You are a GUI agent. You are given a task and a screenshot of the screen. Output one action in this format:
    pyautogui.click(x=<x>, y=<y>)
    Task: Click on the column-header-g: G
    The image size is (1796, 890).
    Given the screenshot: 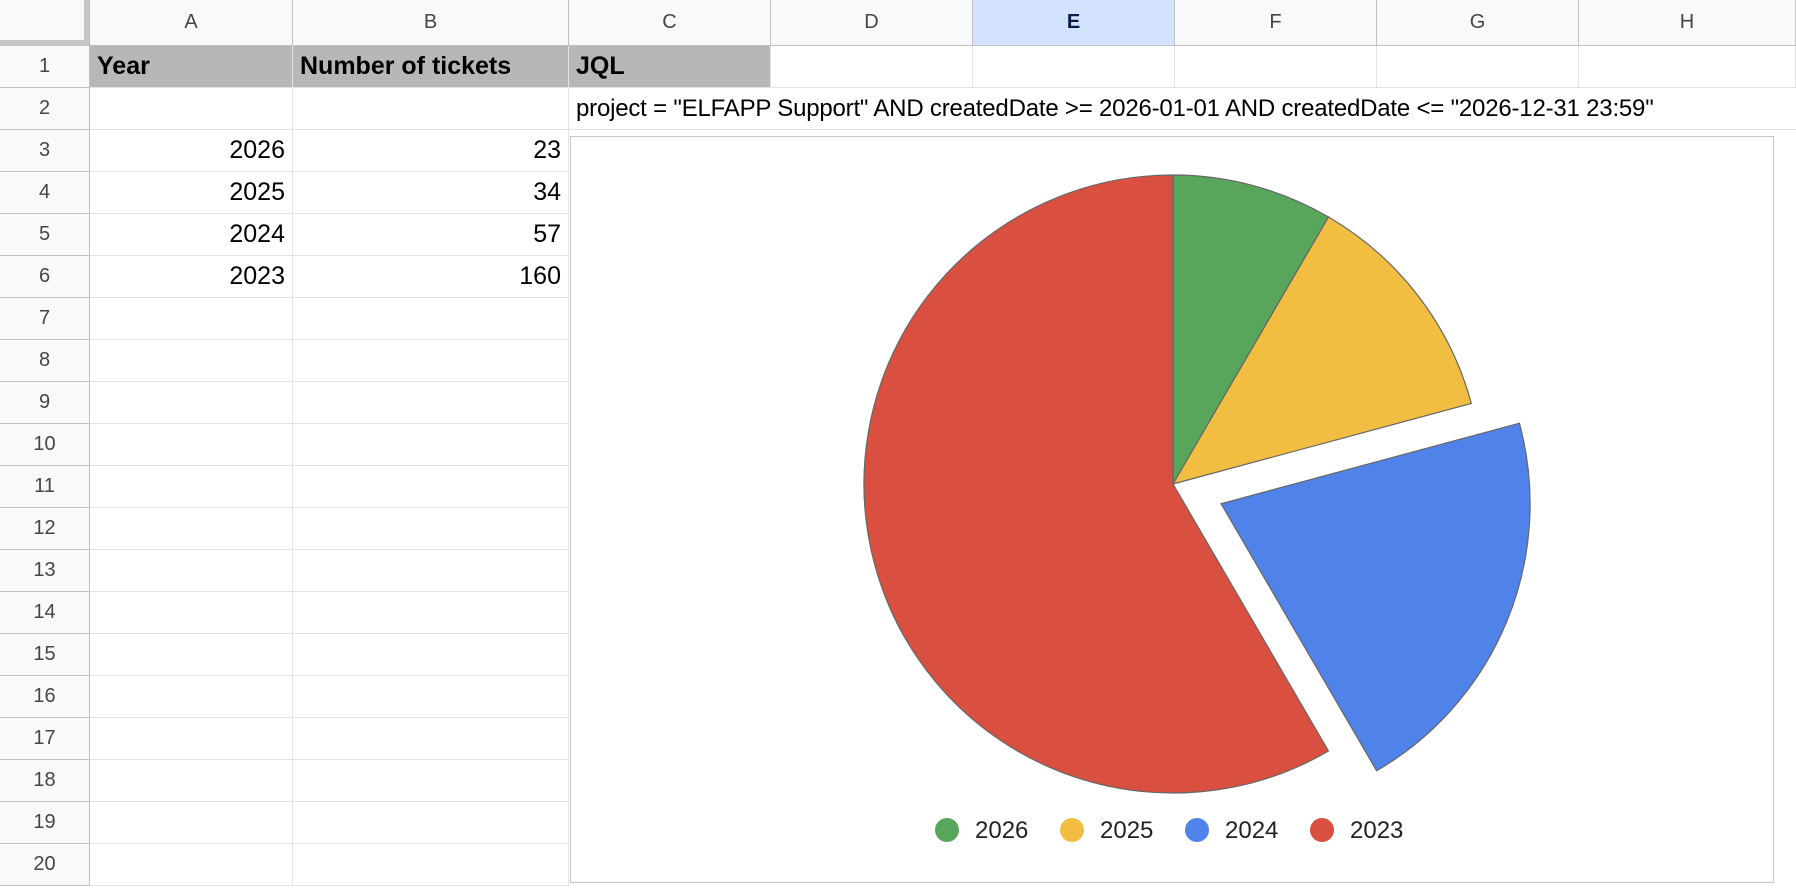 What is the action you would take?
    pyautogui.click(x=1478, y=23)
    